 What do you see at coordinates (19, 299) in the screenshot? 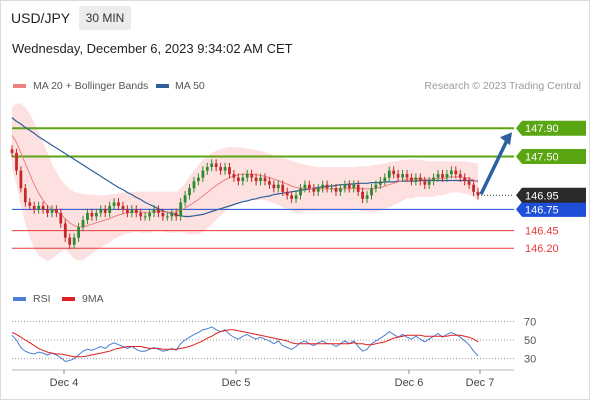
I see `rsi-legend-swatch` at bounding box center [19, 299].